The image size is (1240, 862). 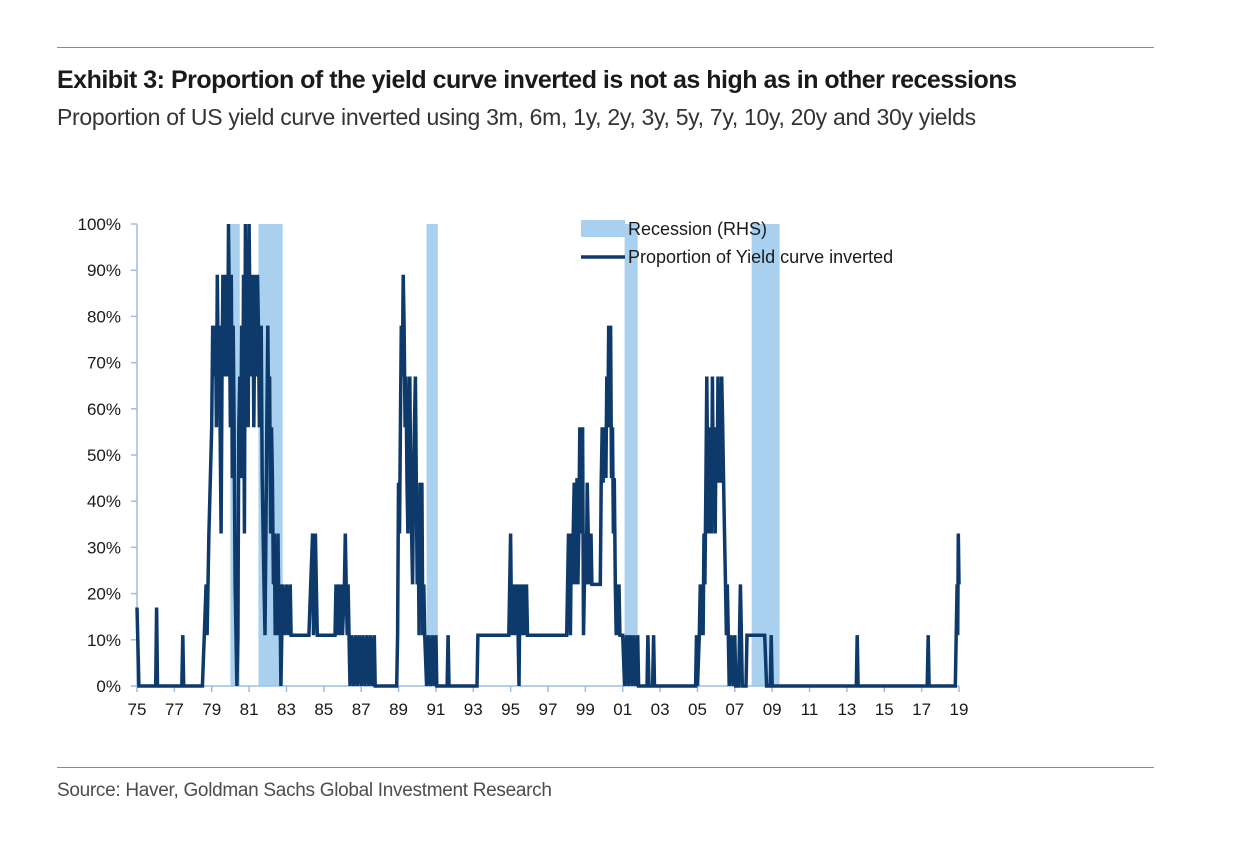 I want to click on y-tick-label: 100%, so click(x=99, y=224).